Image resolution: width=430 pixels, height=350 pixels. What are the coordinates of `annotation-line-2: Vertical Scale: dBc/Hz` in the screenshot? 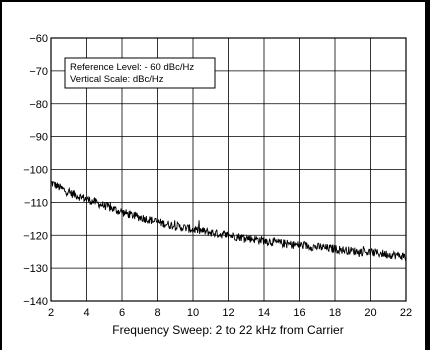 It's located at (117, 79).